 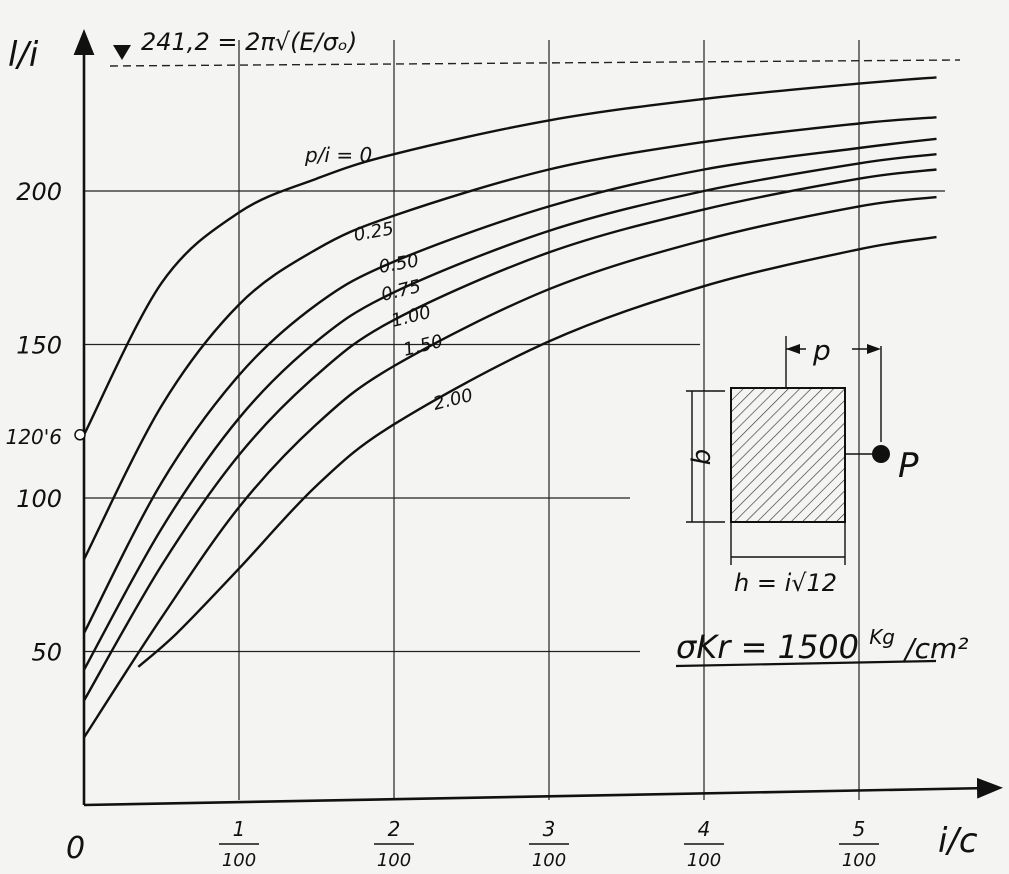 I want to click on svg-text: l/i, so click(x=23, y=55).